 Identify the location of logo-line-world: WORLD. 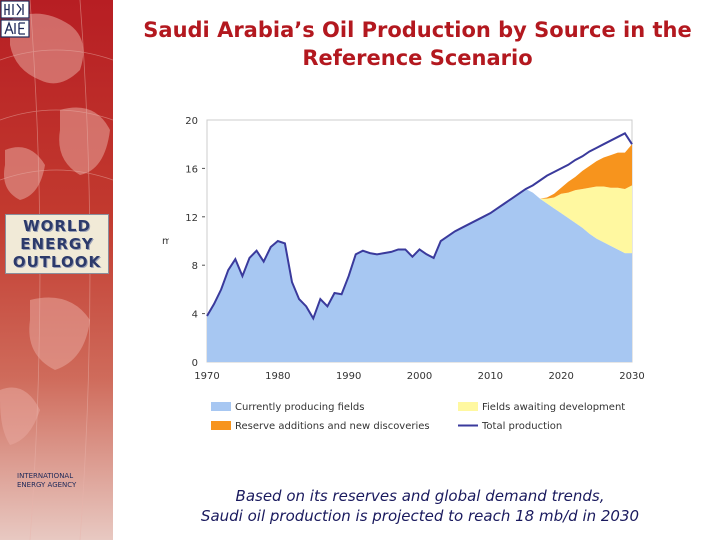
(57, 226).